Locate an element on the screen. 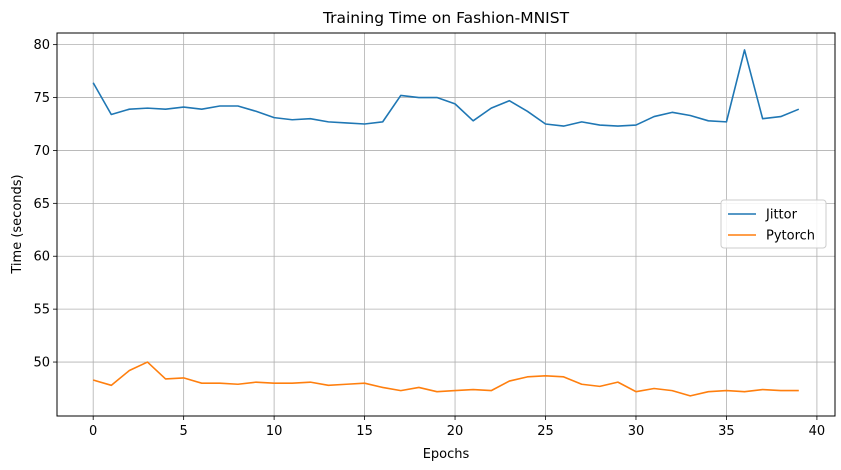  legend: Jittor Pytorch is located at coordinates (773, 224).